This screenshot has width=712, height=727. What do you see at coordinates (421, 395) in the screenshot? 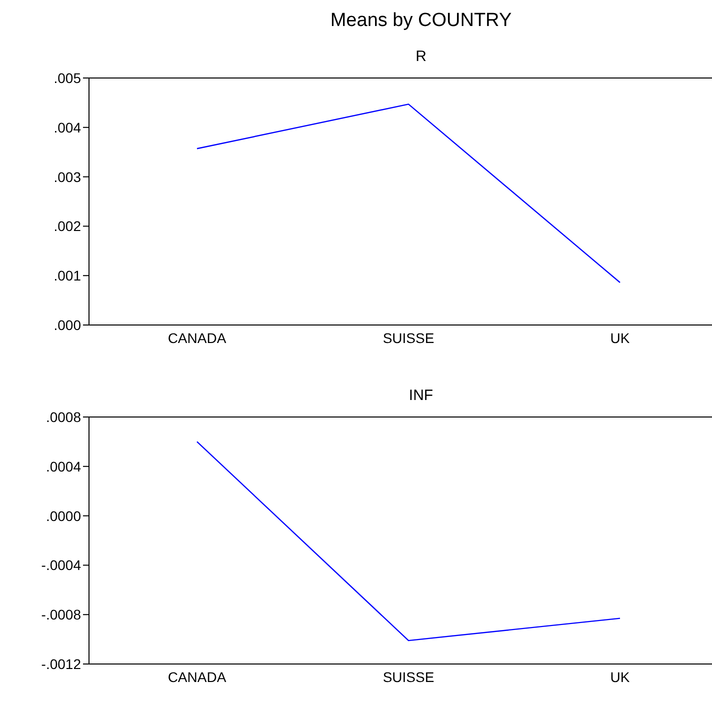
I see `chart-title: INF` at bounding box center [421, 395].